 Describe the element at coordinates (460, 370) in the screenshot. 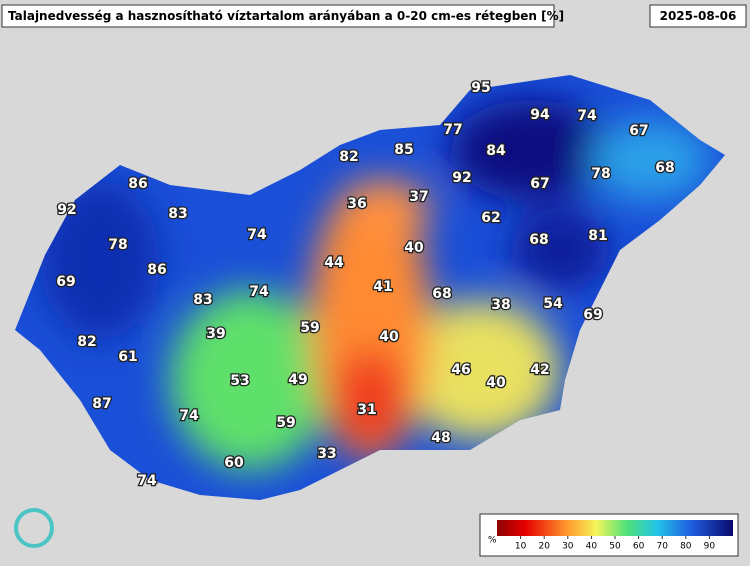

I see `station-value: 46` at that location.